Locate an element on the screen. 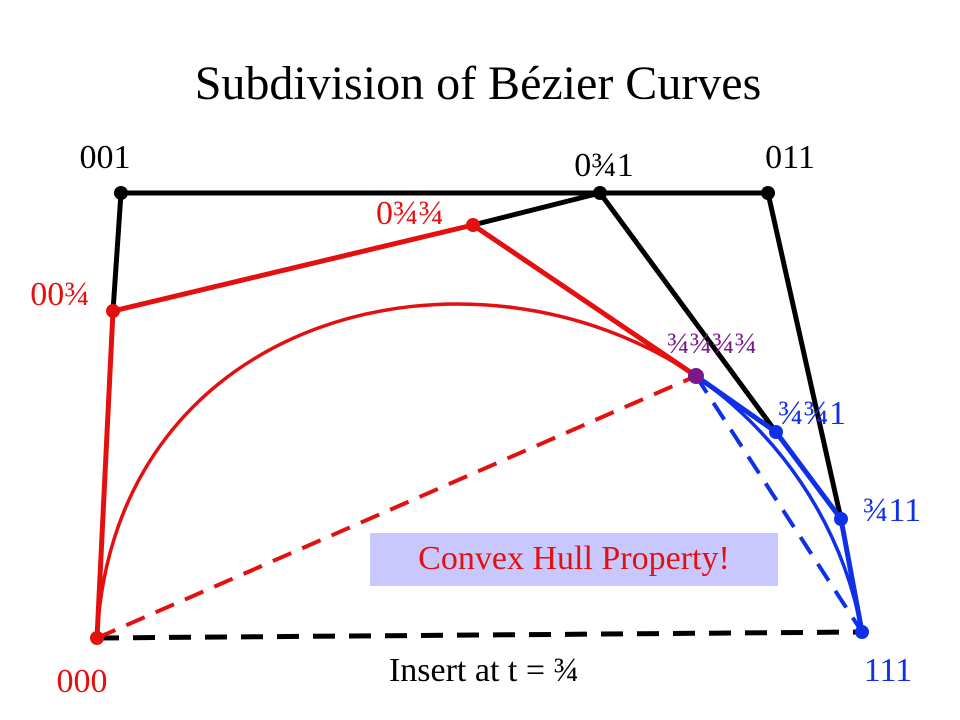 This screenshot has width=960, height=720. point-label: 0¾¾ is located at coordinates (410, 213).